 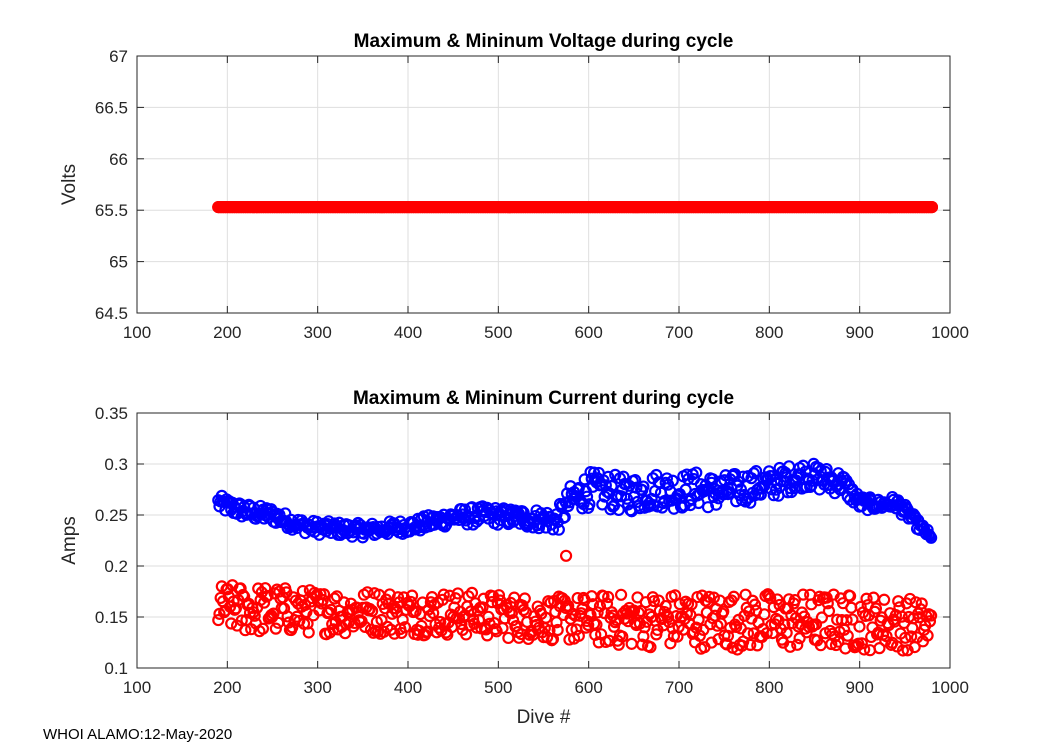 I want to click on y-tick-label: 0.25, so click(x=111, y=515).